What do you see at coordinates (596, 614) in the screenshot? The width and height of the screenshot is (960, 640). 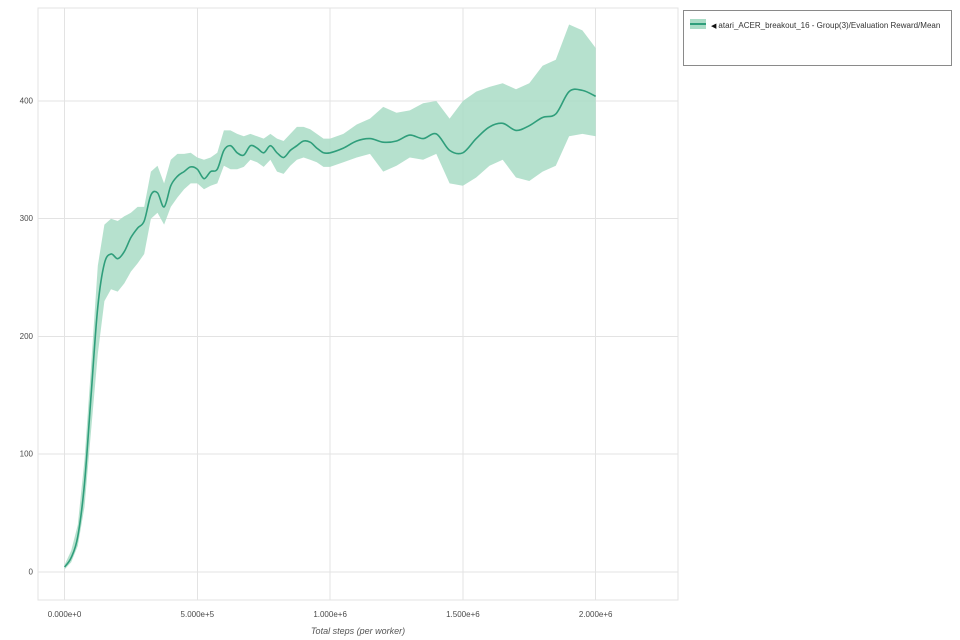 I see `x-tick-label: 2.000e+6` at bounding box center [596, 614].